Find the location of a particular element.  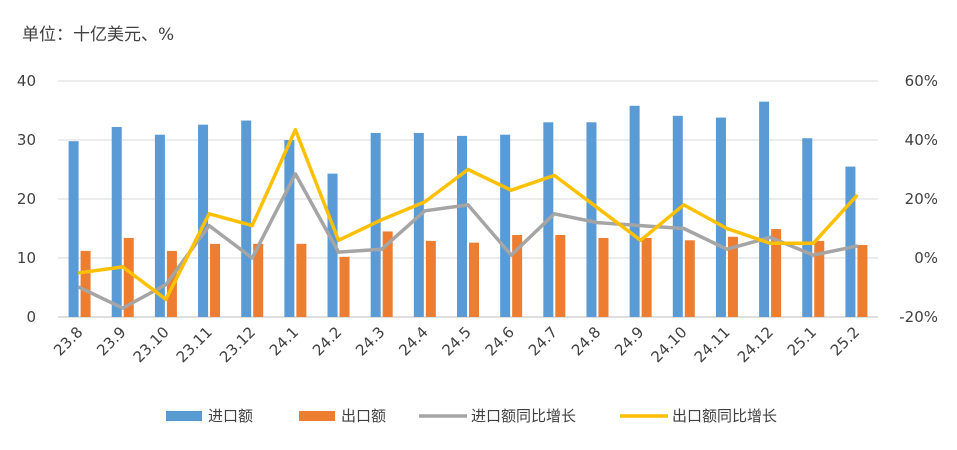

bar-import-23.8 is located at coordinates (73, 229).